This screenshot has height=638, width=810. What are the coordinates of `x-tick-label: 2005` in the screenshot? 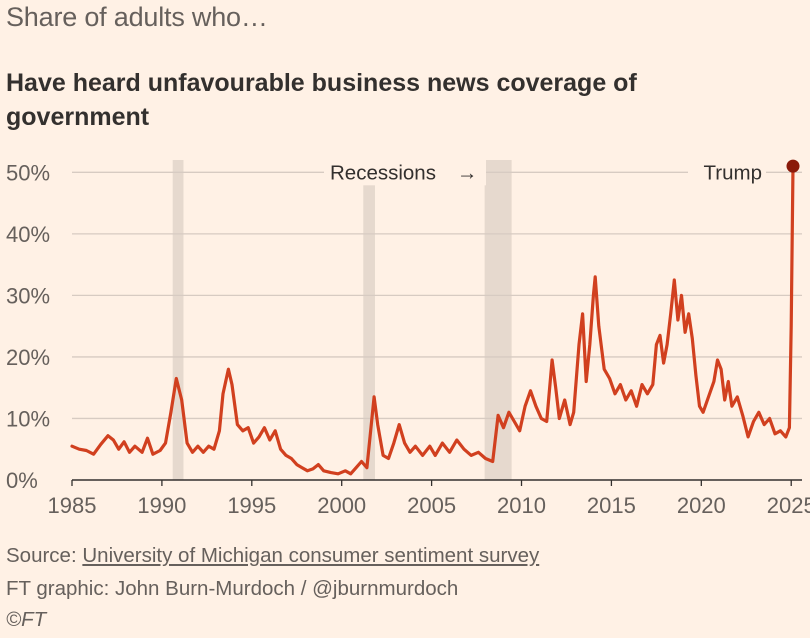 It's located at (431, 505).